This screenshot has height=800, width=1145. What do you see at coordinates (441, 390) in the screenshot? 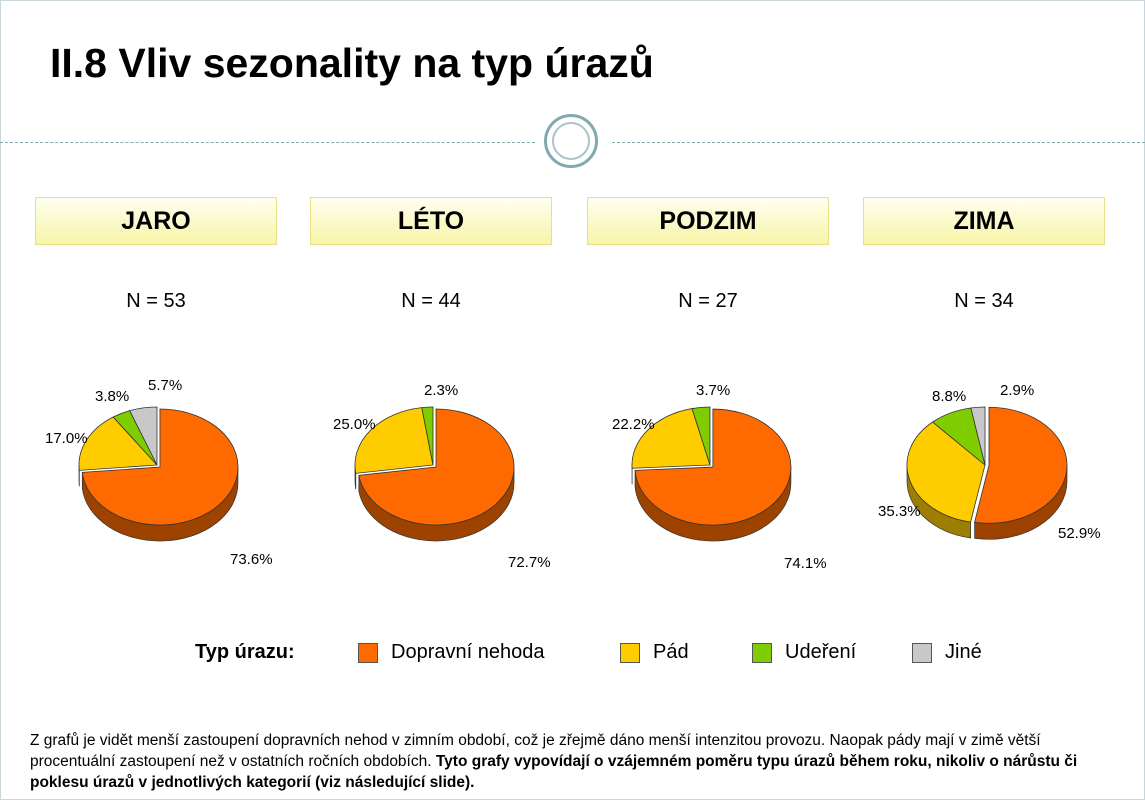
I see `pie-data-label-1-2: 2.3%` at bounding box center [441, 390].